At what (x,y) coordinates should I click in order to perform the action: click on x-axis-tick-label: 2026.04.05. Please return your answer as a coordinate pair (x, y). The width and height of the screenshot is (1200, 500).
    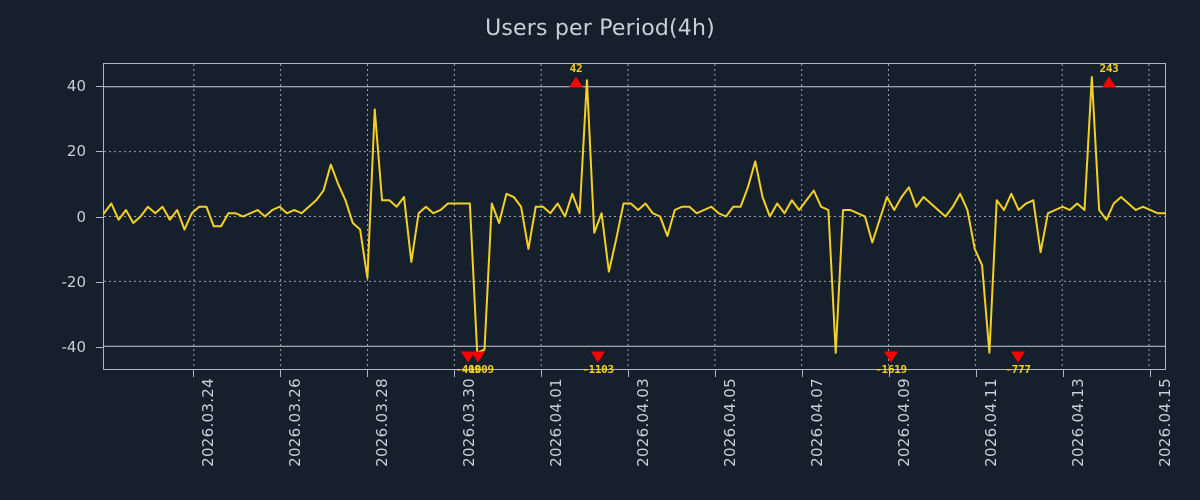
    Looking at the image, I should click on (730, 422).